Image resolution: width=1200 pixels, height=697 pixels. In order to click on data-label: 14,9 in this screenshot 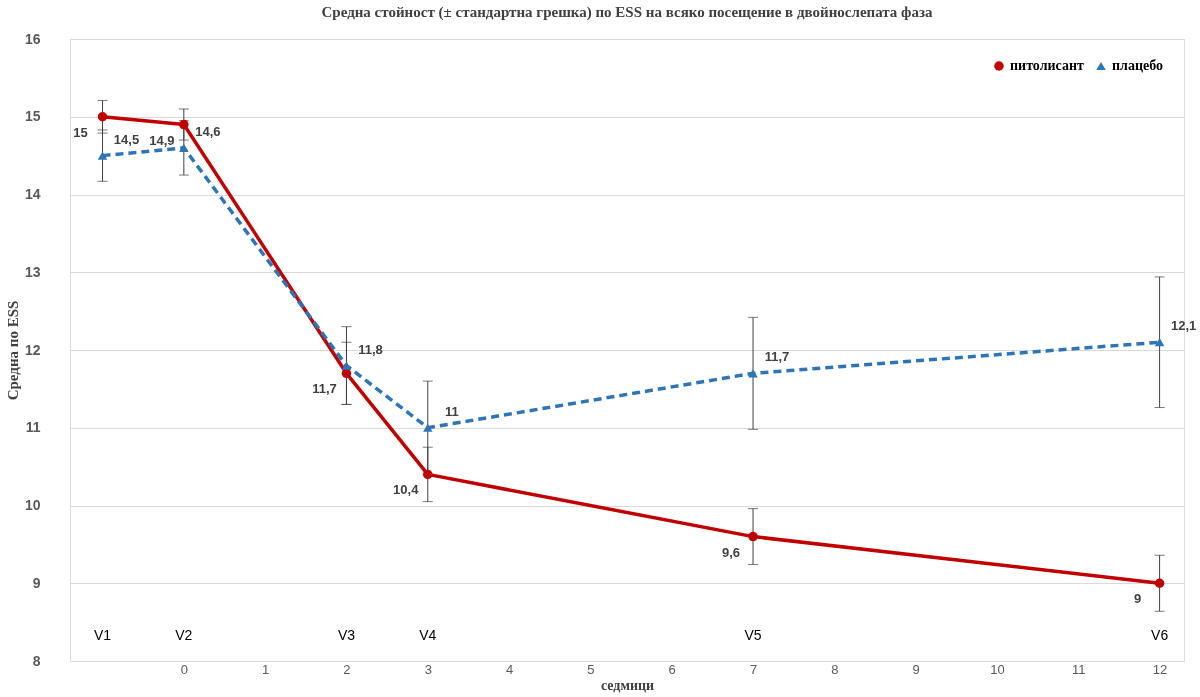, I will do `click(162, 140)`.